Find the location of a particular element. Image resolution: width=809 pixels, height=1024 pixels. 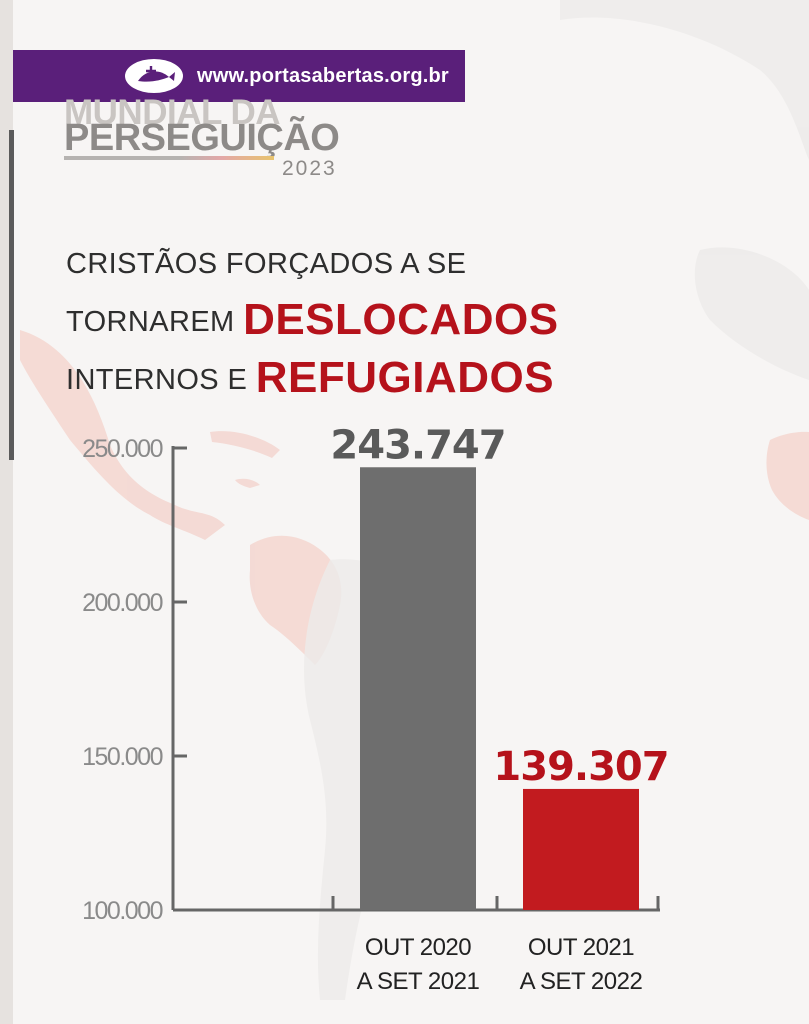

brand-underline is located at coordinates (169, 158).